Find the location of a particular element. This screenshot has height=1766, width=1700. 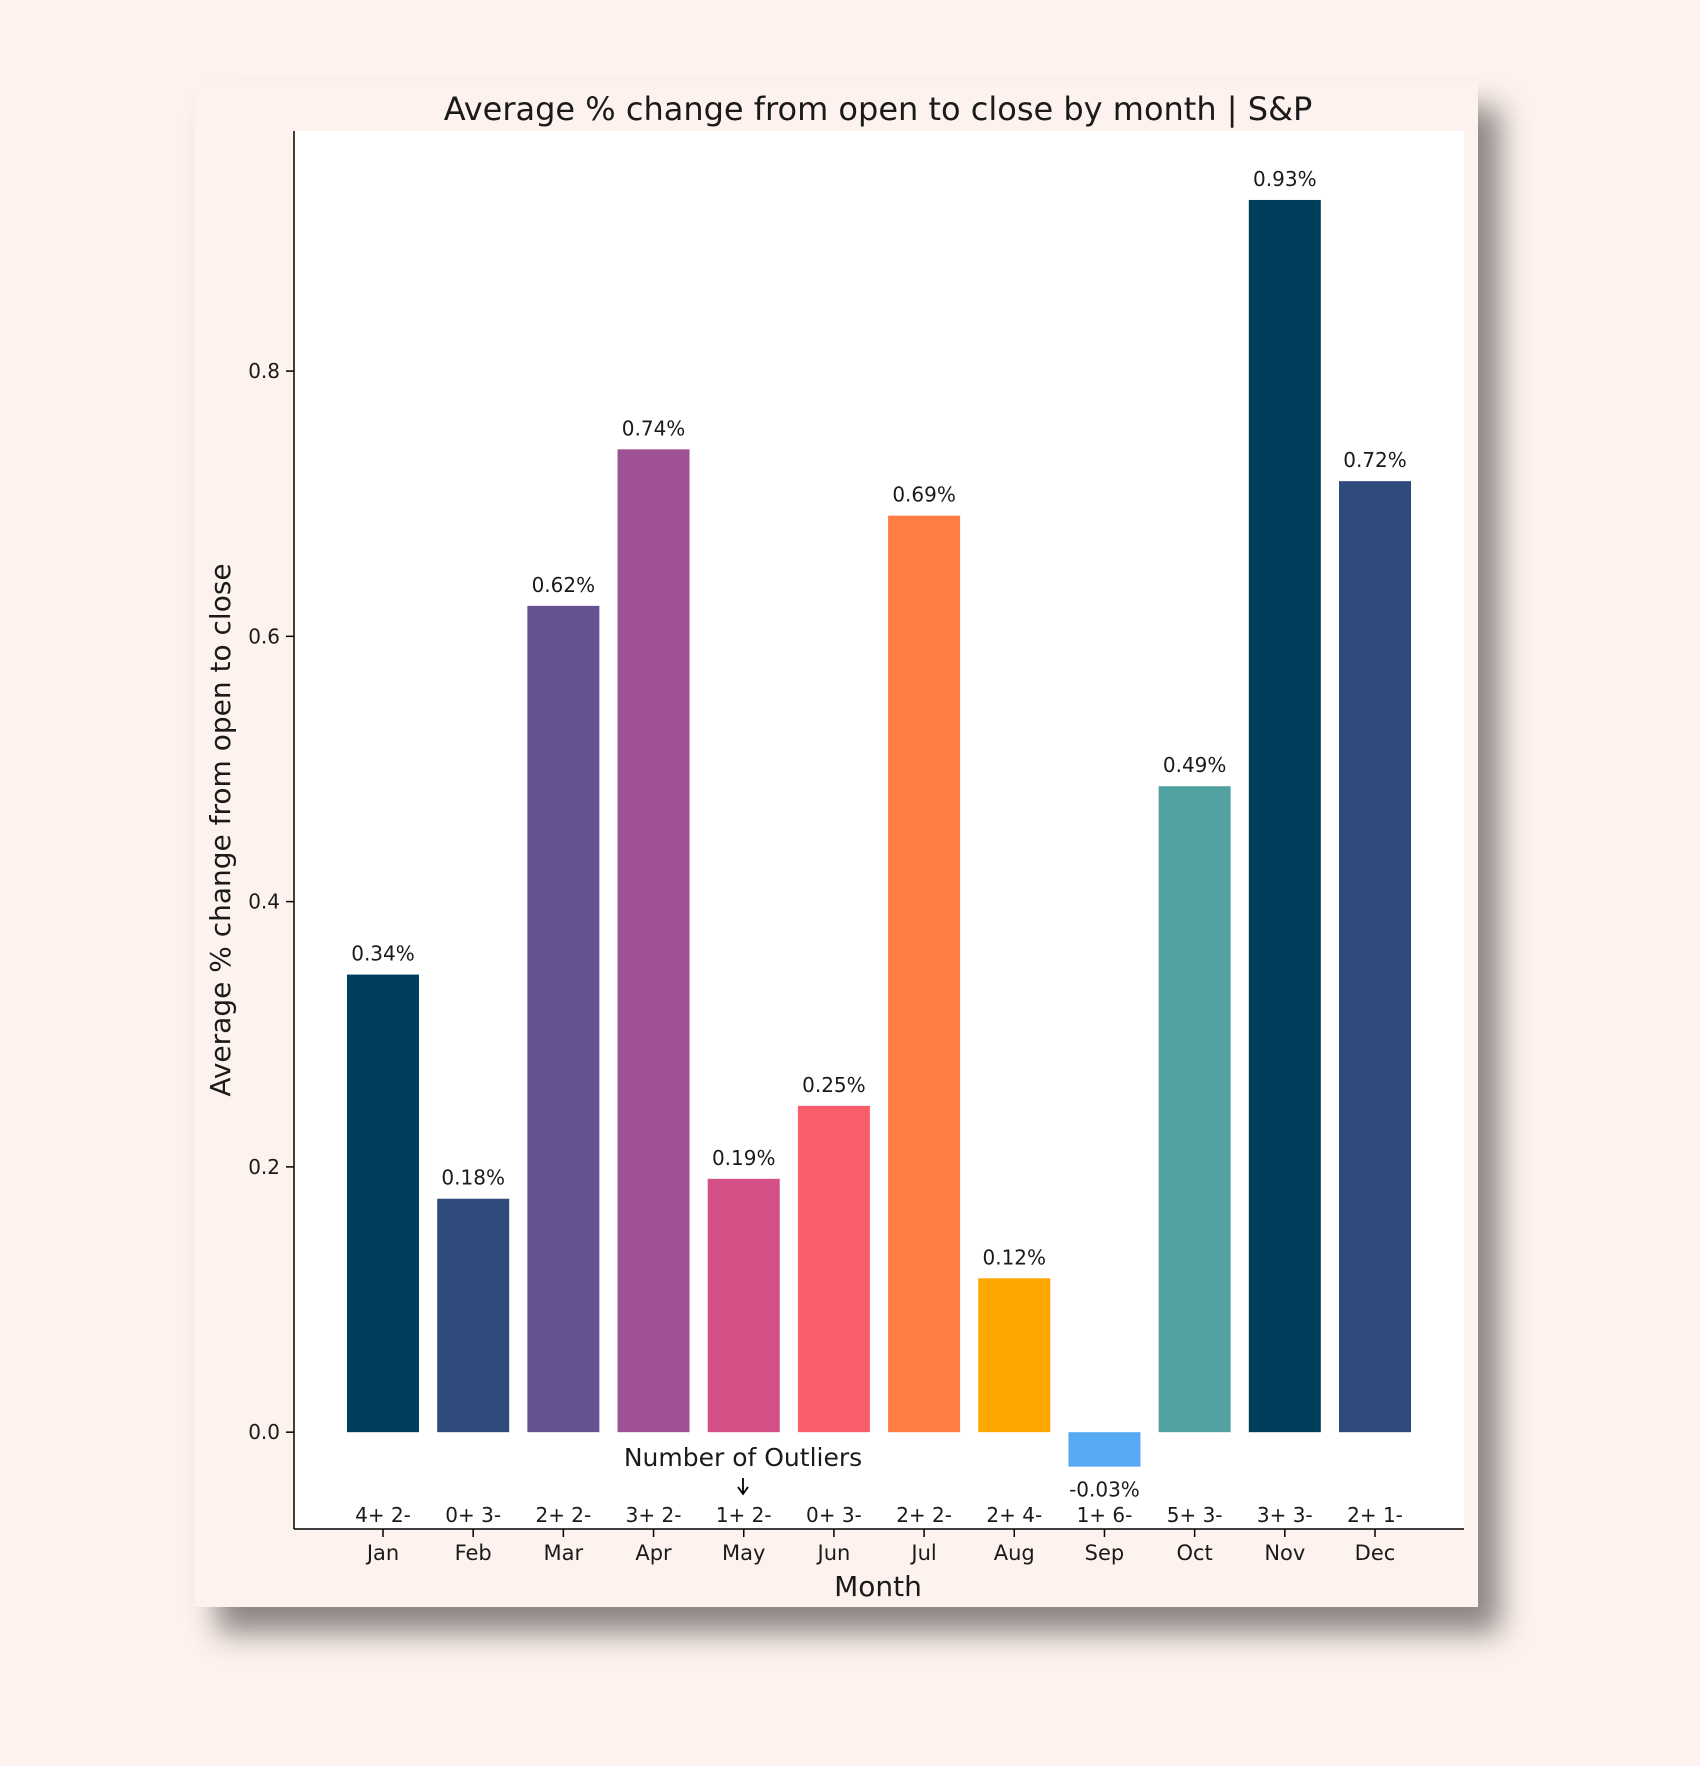

y-tick-label: 0.4 is located at coordinates (264, 902).